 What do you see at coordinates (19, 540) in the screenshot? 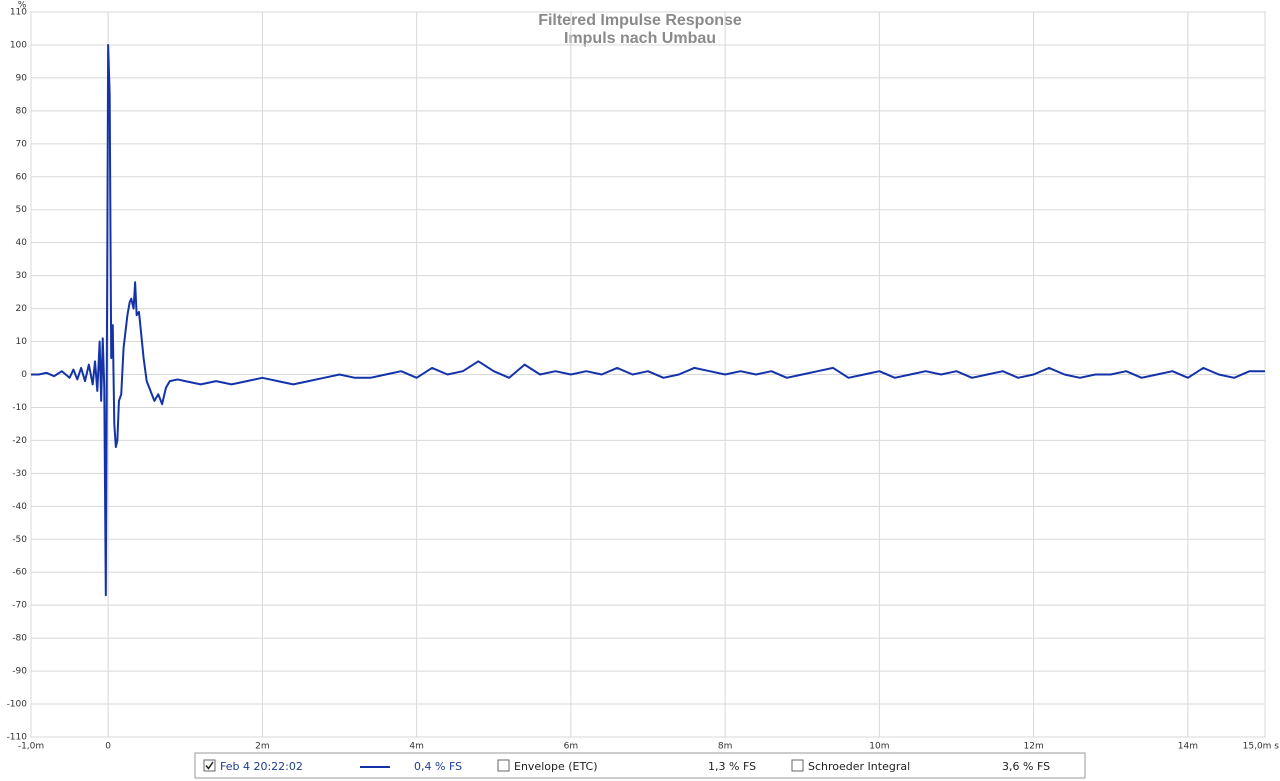
I see `y-tick-label: -50` at bounding box center [19, 540].